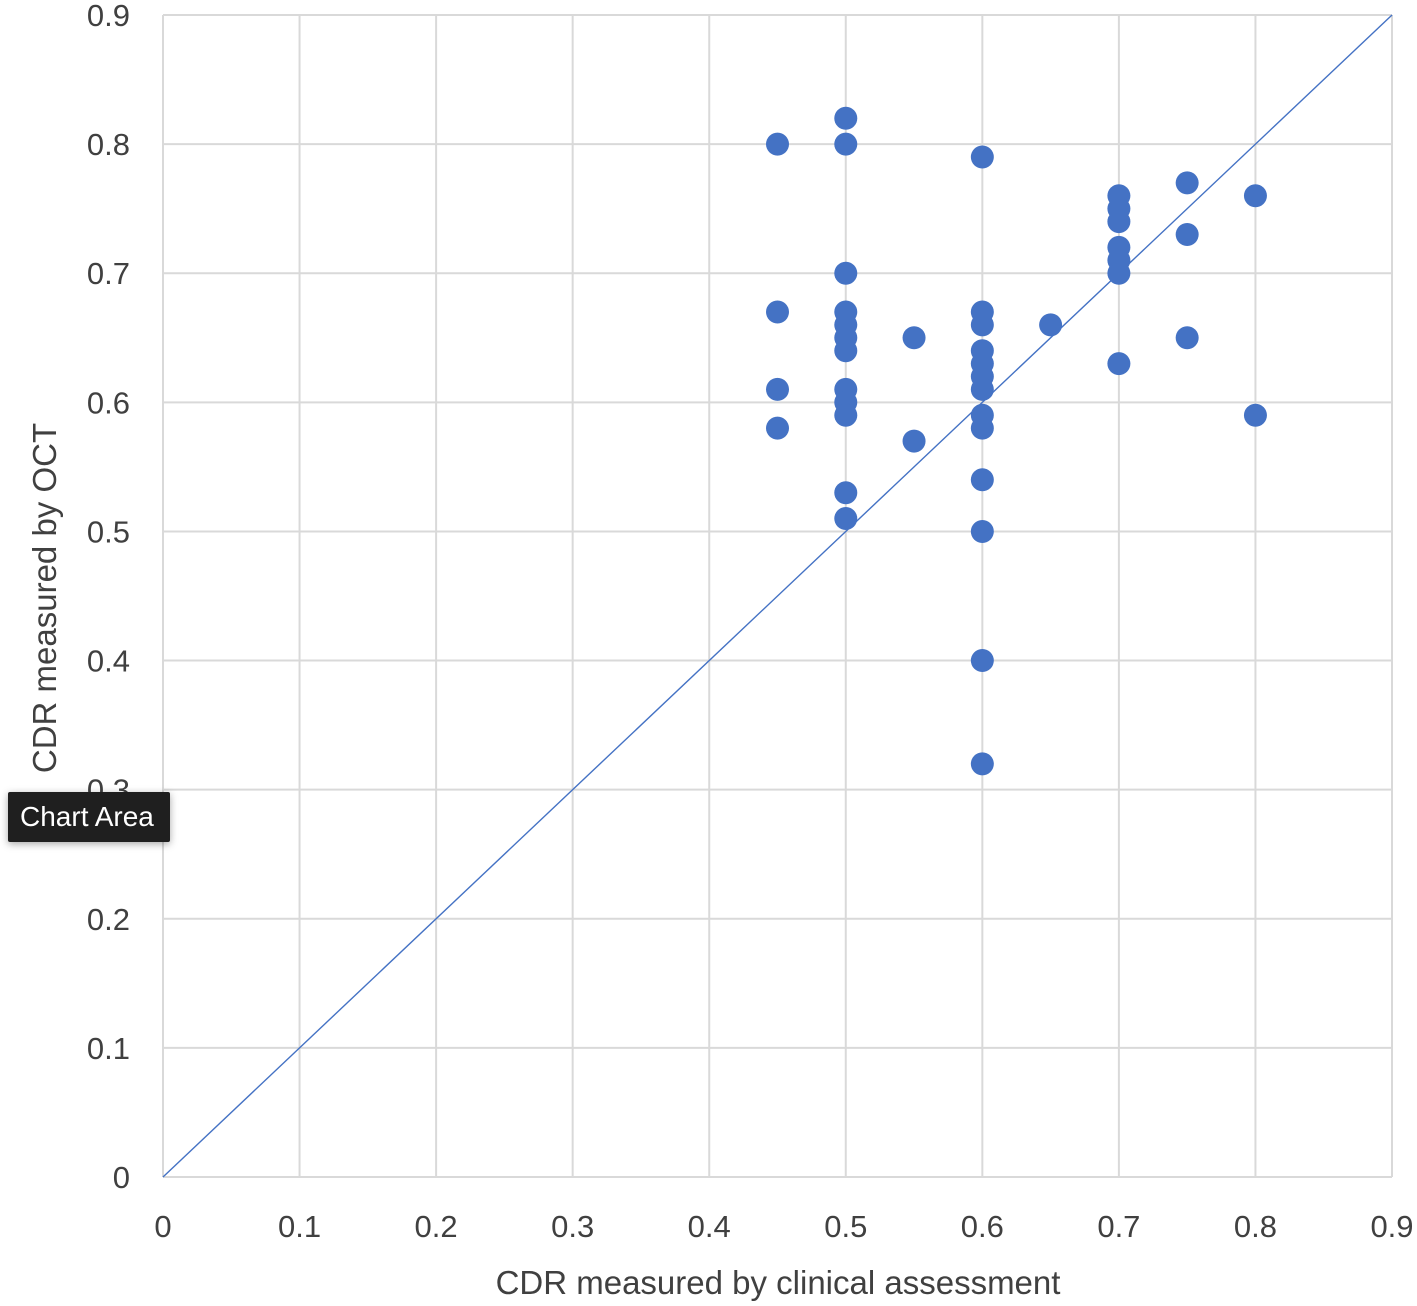  What do you see at coordinates (1391, 1226) in the screenshot?
I see `x-tick-label: 0.9` at bounding box center [1391, 1226].